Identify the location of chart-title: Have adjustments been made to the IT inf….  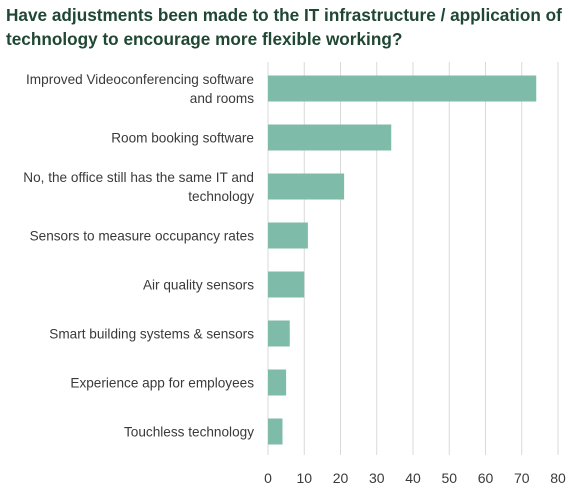
(284, 27).